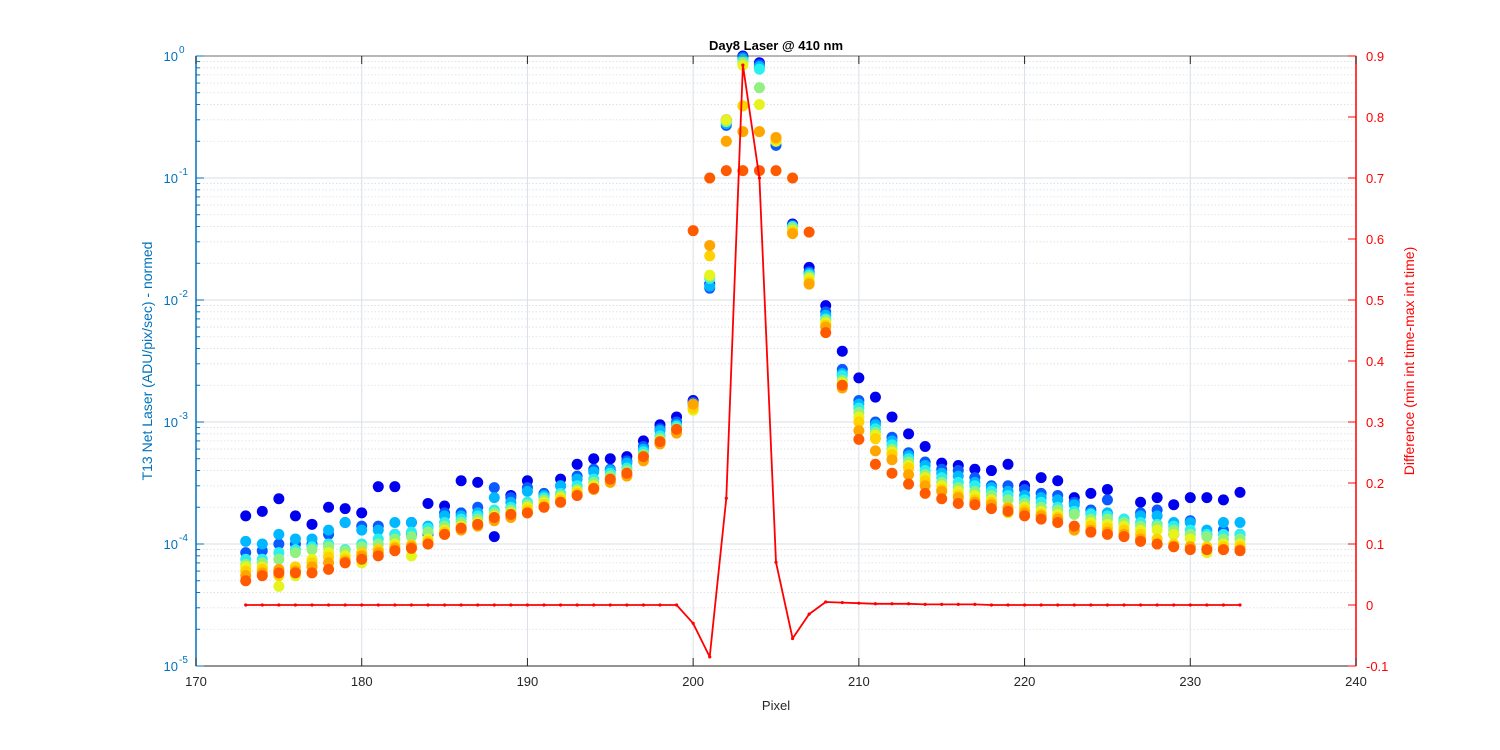 This screenshot has width=1500, height=750. What do you see at coordinates (183, 172) in the screenshot?
I see `left-tick-exponent: -1` at bounding box center [183, 172].